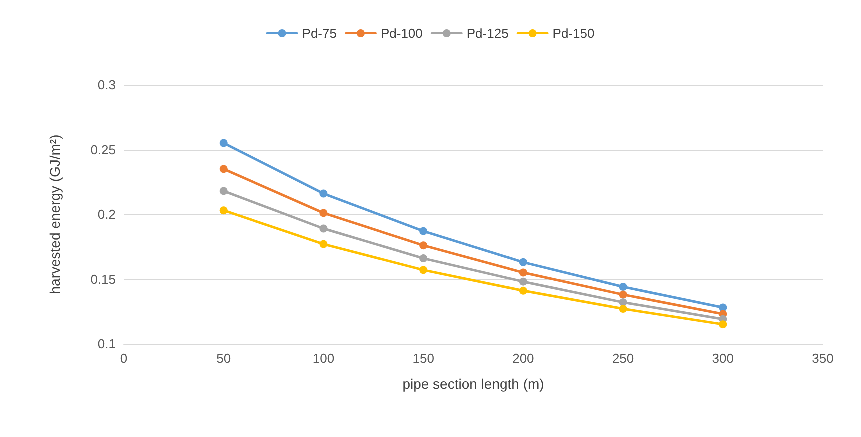 The height and width of the screenshot is (437, 861). Describe the element at coordinates (623, 358) in the screenshot. I see `x-tick-label: 250` at that location.